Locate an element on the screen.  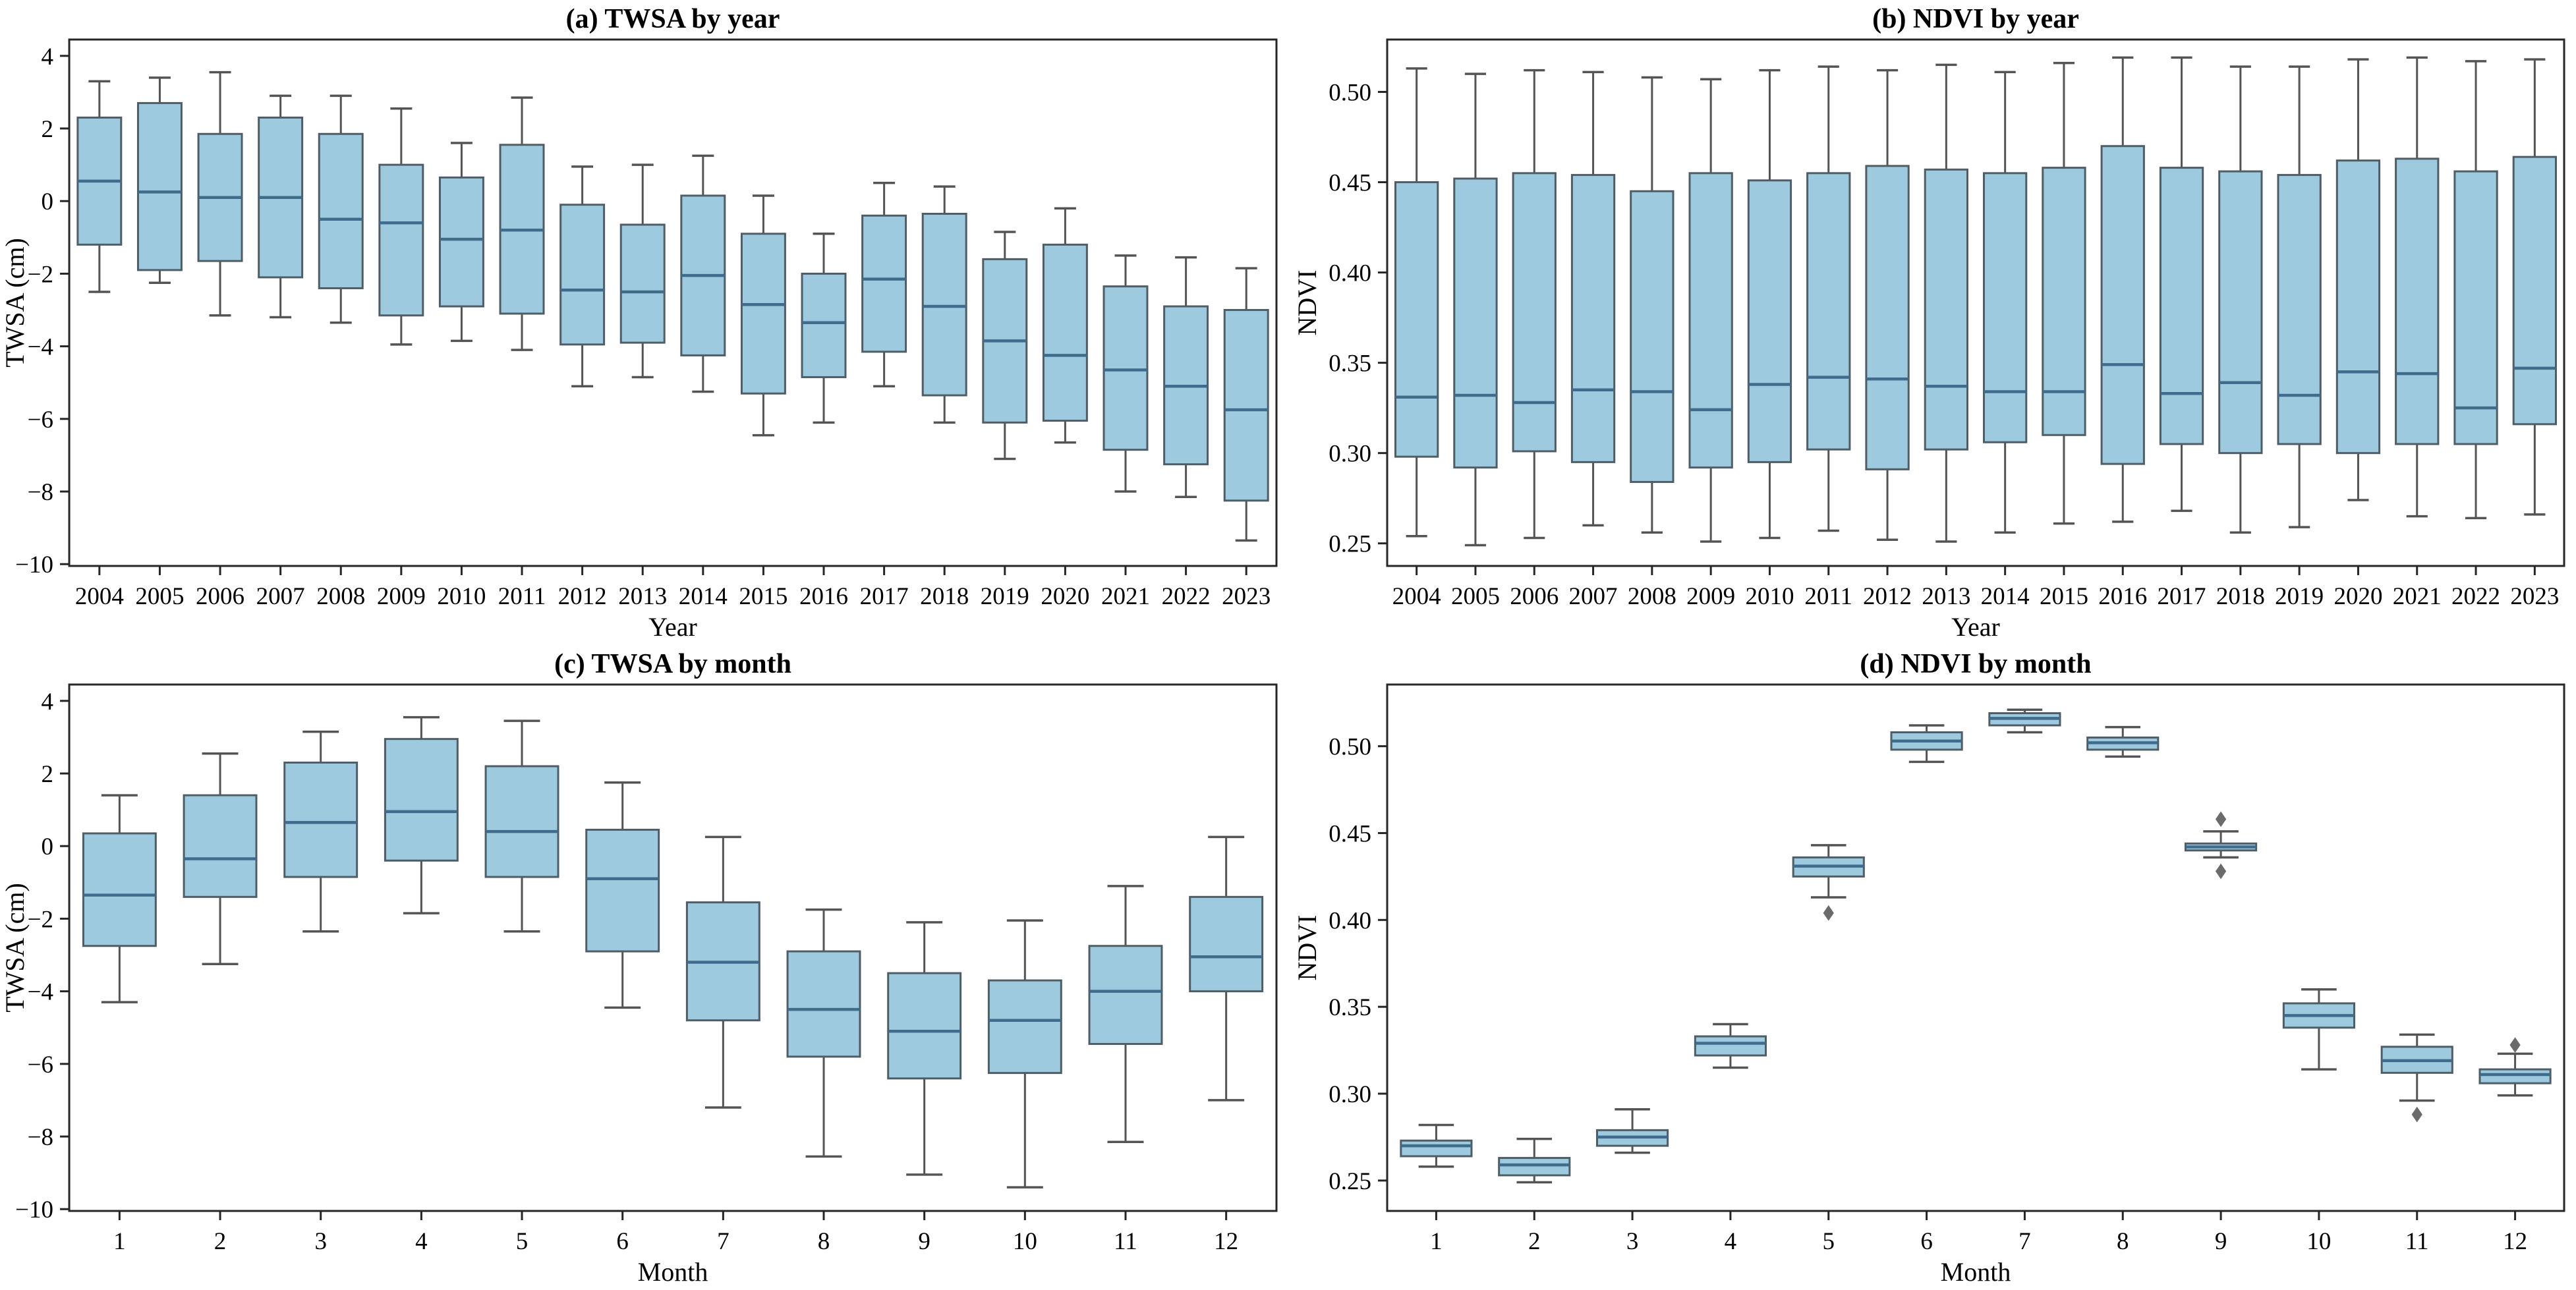
x-tick-label: 8 is located at coordinates (824, 1242).